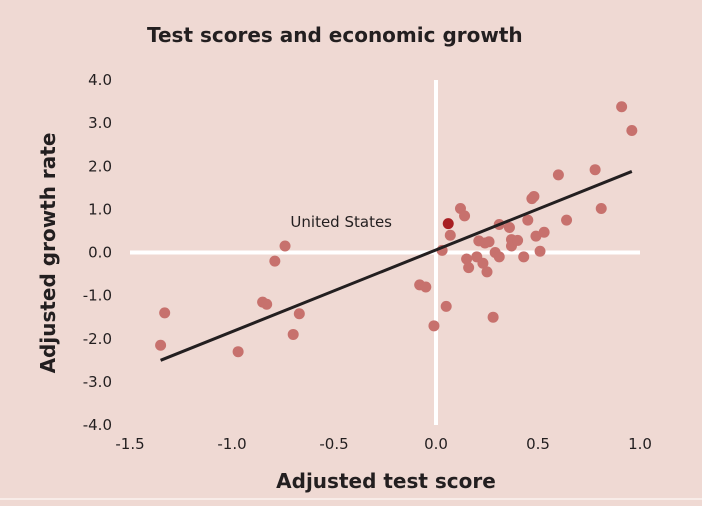 Image resolution: width=702 pixels, height=506 pixels. Describe the element at coordinates (436, 444) in the screenshot. I see `x-tick-label: 0.0` at that location.